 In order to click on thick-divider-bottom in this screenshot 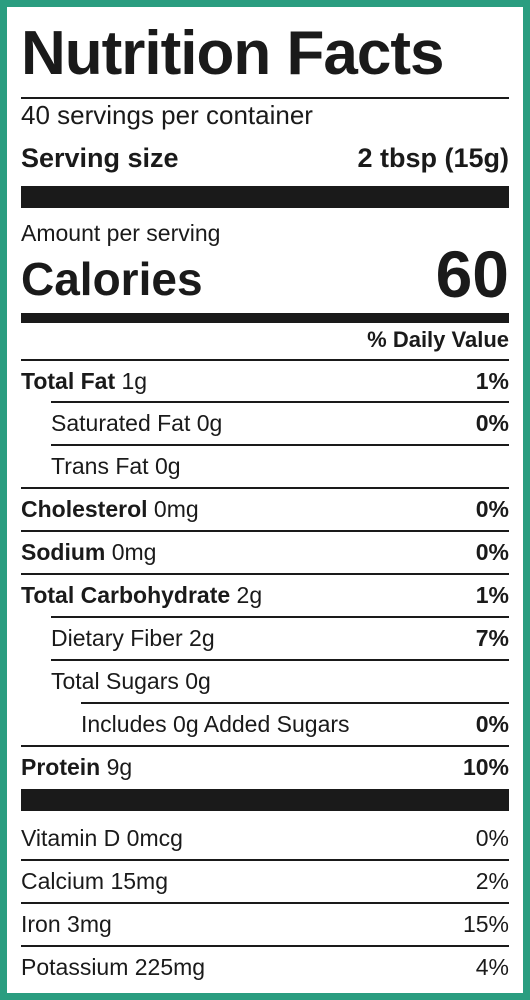, I will do `click(265, 800)`.